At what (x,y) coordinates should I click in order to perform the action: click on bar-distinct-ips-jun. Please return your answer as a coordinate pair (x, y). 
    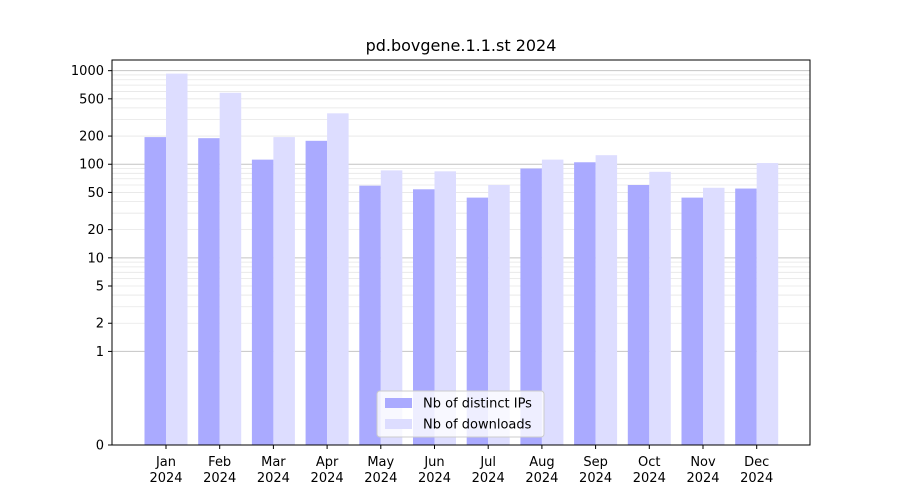
    Looking at the image, I should click on (424, 317).